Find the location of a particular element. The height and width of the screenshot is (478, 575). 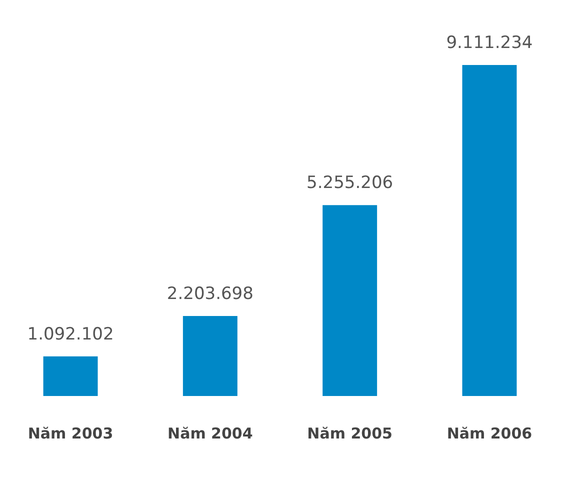

data-label: 1.092.102 is located at coordinates (70, 334).